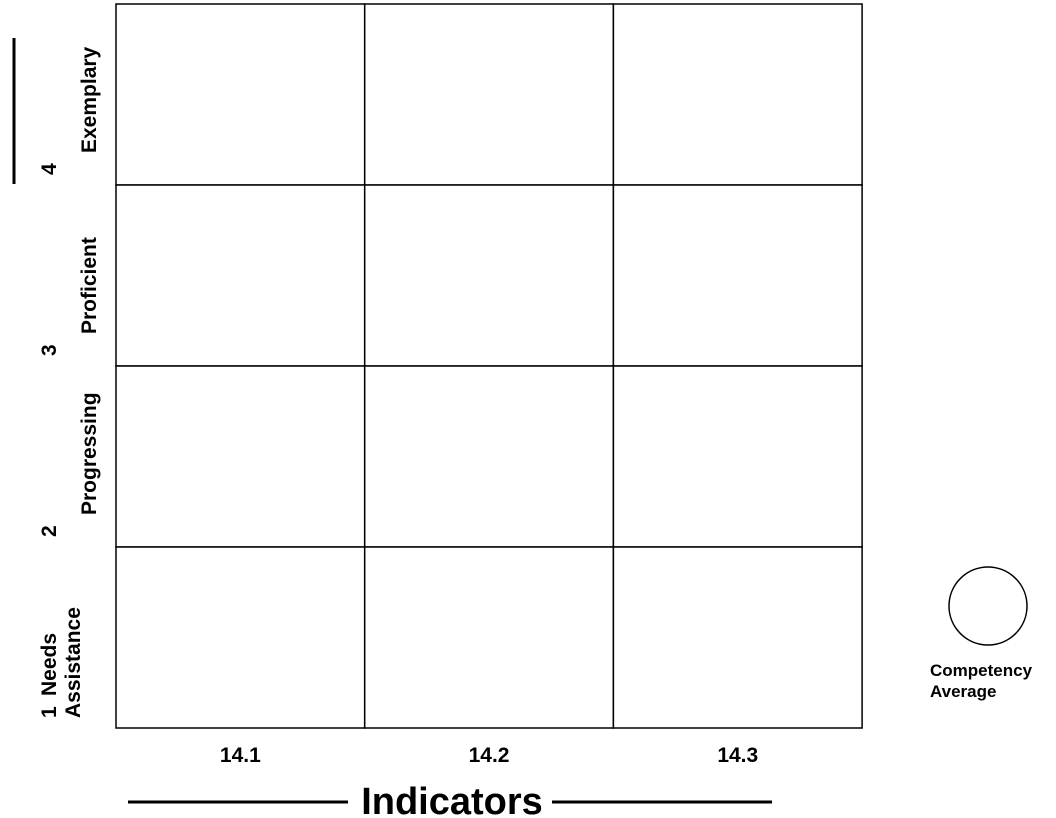 Image resolution: width=1056 pixels, height=818 pixels. I want to click on row-label-2: 2 Progressing, so click(69, 464).